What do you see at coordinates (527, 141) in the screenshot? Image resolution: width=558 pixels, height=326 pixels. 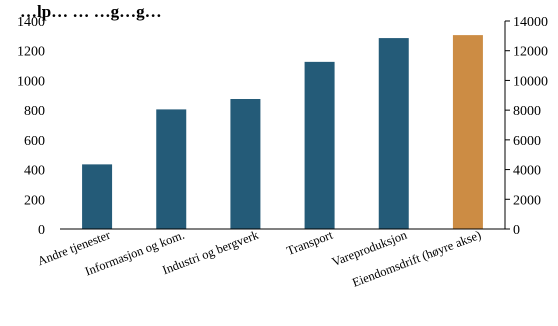 I see `right-tick-label: 6000` at bounding box center [527, 141].